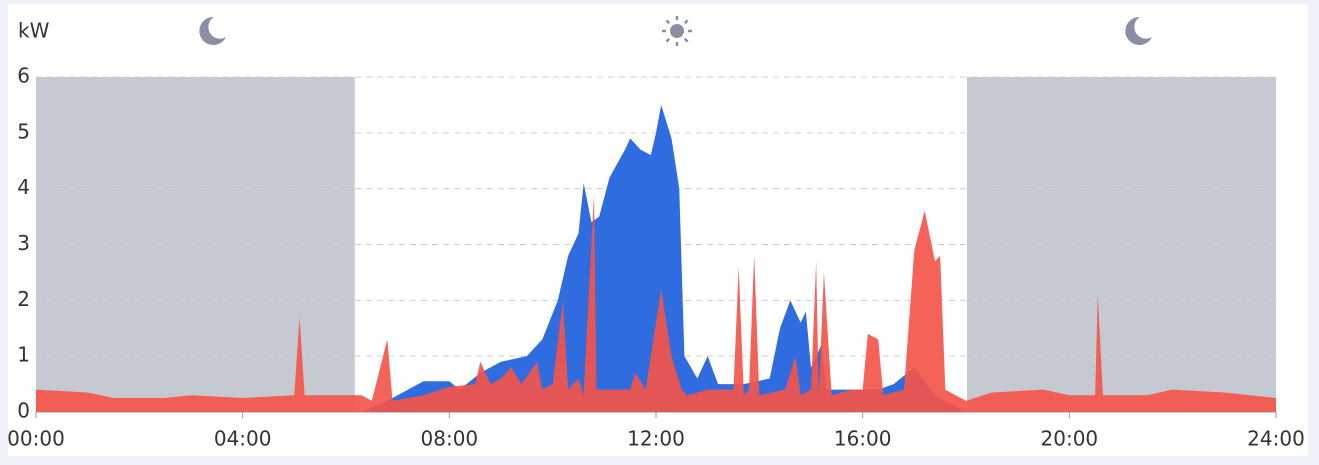 The width and height of the screenshot is (1319, 465). What do you see at coordinates (23, 187) in the screenshot?
I see `y-tick-label: 4` at bounding box center [23, 187].